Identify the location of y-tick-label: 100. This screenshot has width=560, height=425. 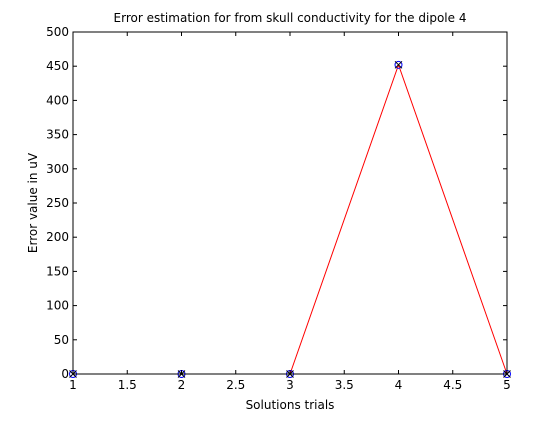
(57, 306).